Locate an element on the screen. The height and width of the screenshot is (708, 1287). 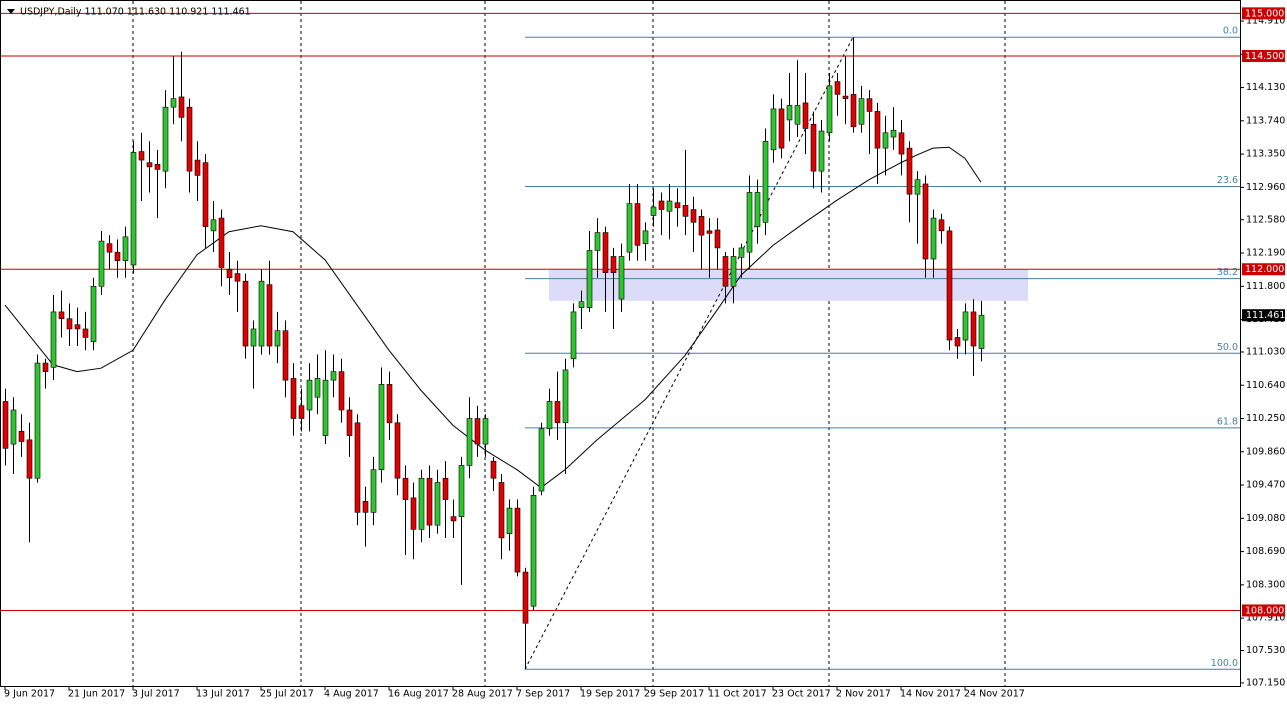
y-tick-label: 112.190 is located at coordinates (1265, 253).